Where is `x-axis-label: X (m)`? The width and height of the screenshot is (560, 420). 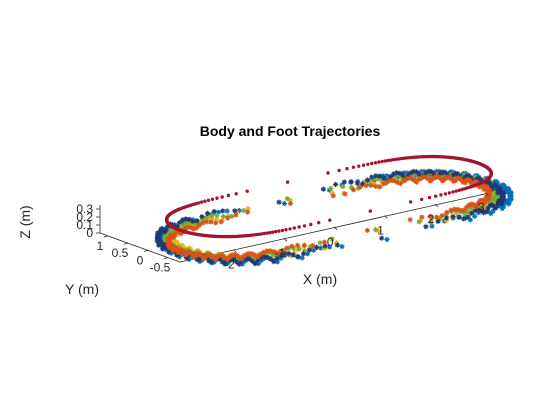 x-axis-label: X (m) is located at coordinates (320, 279).